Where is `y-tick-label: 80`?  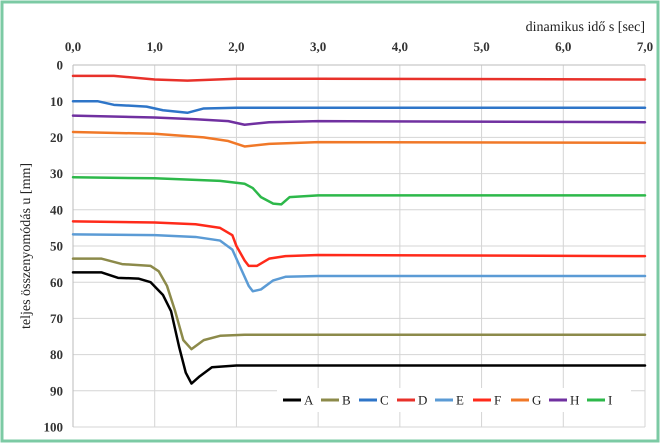
y-tick-label: 80 is located at coordinates (56, 354).